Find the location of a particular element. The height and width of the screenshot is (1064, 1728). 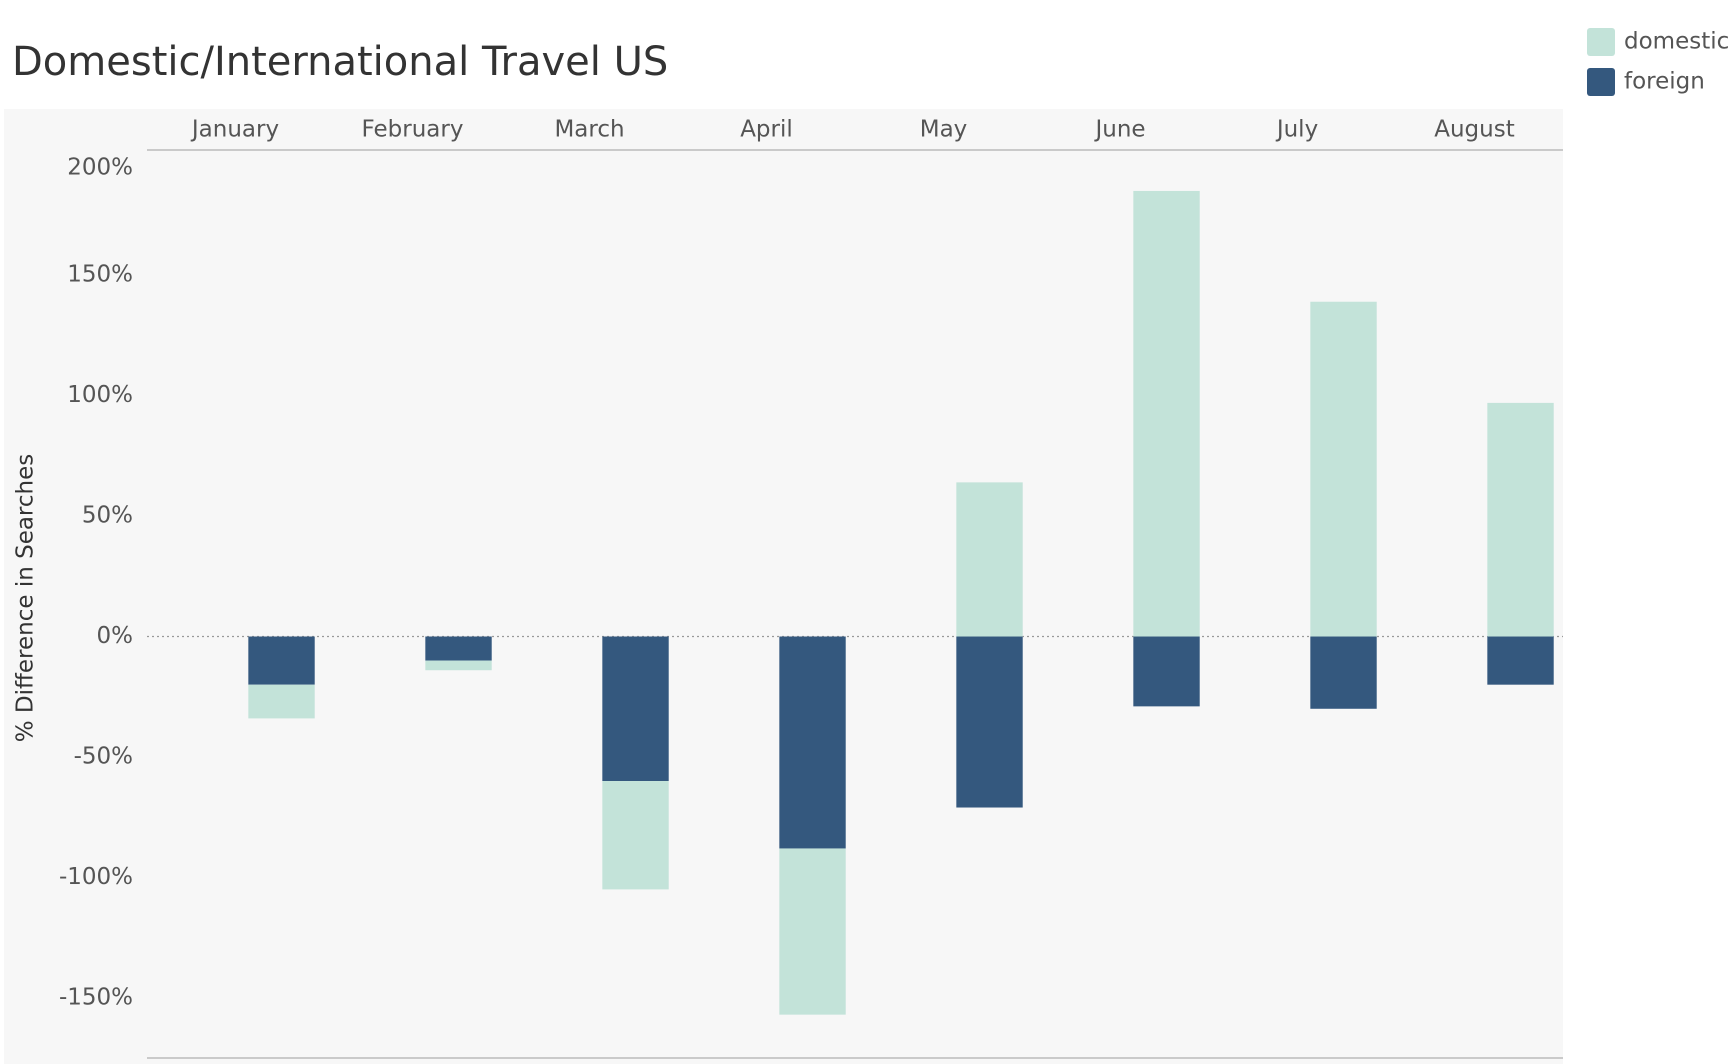

y-axis-label: % Difference in Searches is located at coordinates (26, 598).